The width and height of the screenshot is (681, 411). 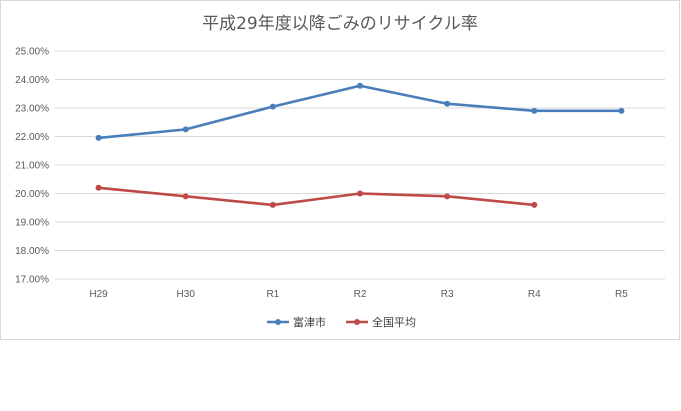 What do you see at coordinates (621, 294) in the screenshot?
I see `x-tick-label: R5` at bounding box center [621, 294].